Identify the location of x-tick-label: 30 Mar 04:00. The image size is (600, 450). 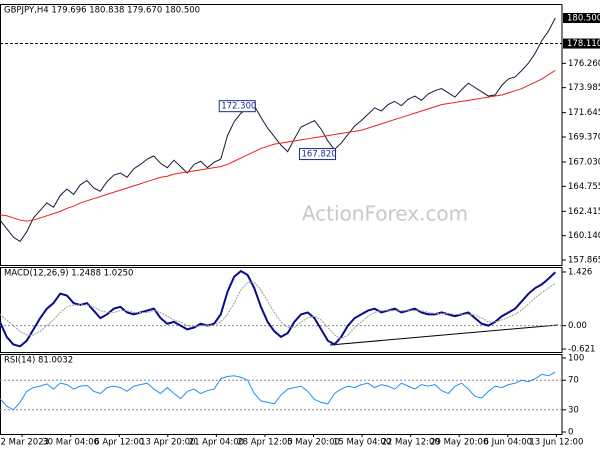
(70, 443).